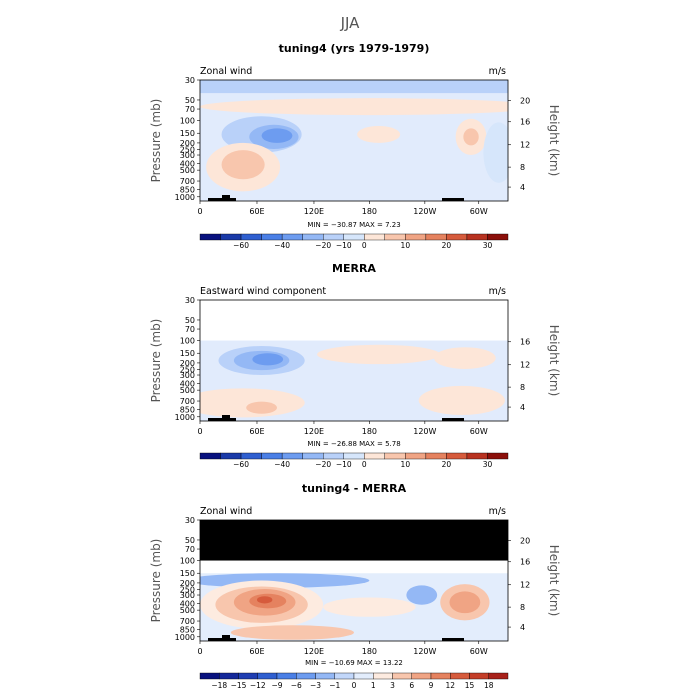 The image size is (700, 700). I want to click on colorbar-label: 1, so click(373, 685).